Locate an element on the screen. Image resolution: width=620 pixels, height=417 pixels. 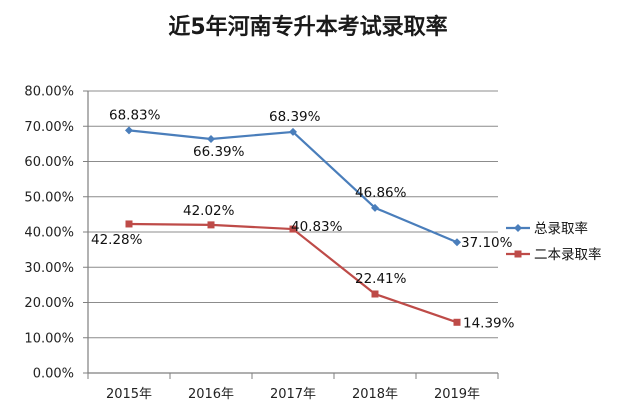
y-tick-label: 50.00% is located at coordinates (49, 197).